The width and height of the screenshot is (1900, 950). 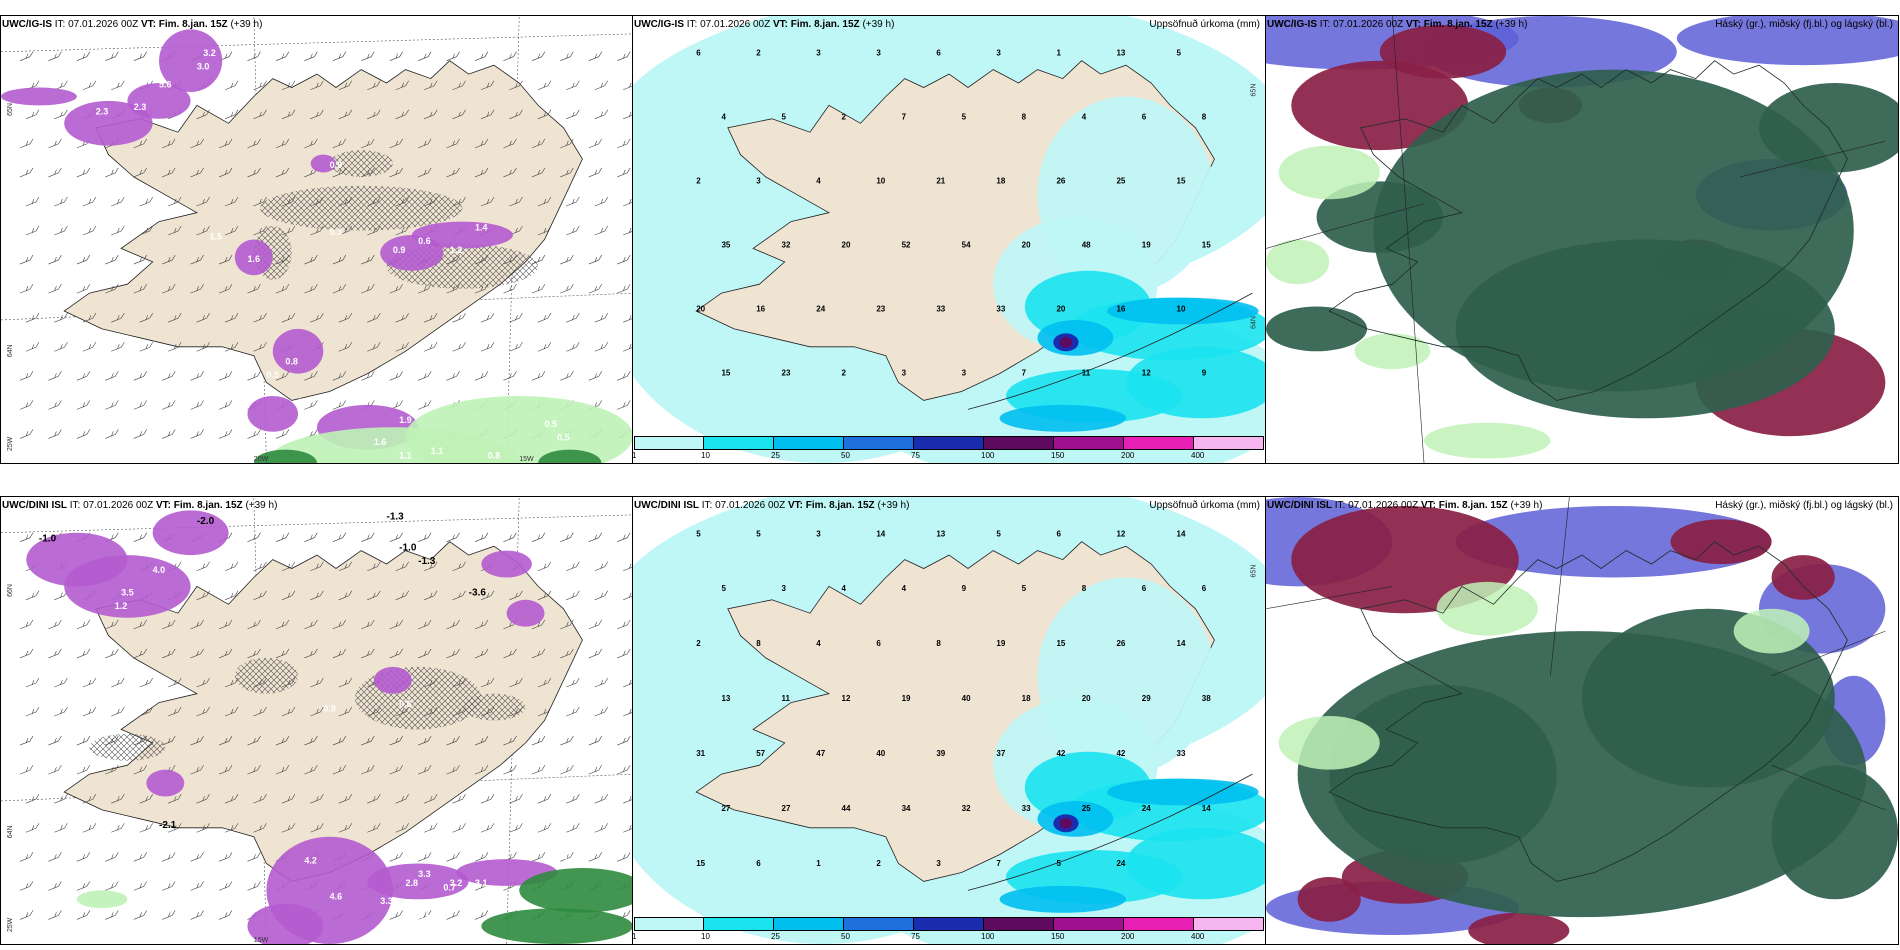 What do you see at coordinates (878, 643) in the screenshot?
I see `precip-value-label: 6` at bounding box center [878, 643].